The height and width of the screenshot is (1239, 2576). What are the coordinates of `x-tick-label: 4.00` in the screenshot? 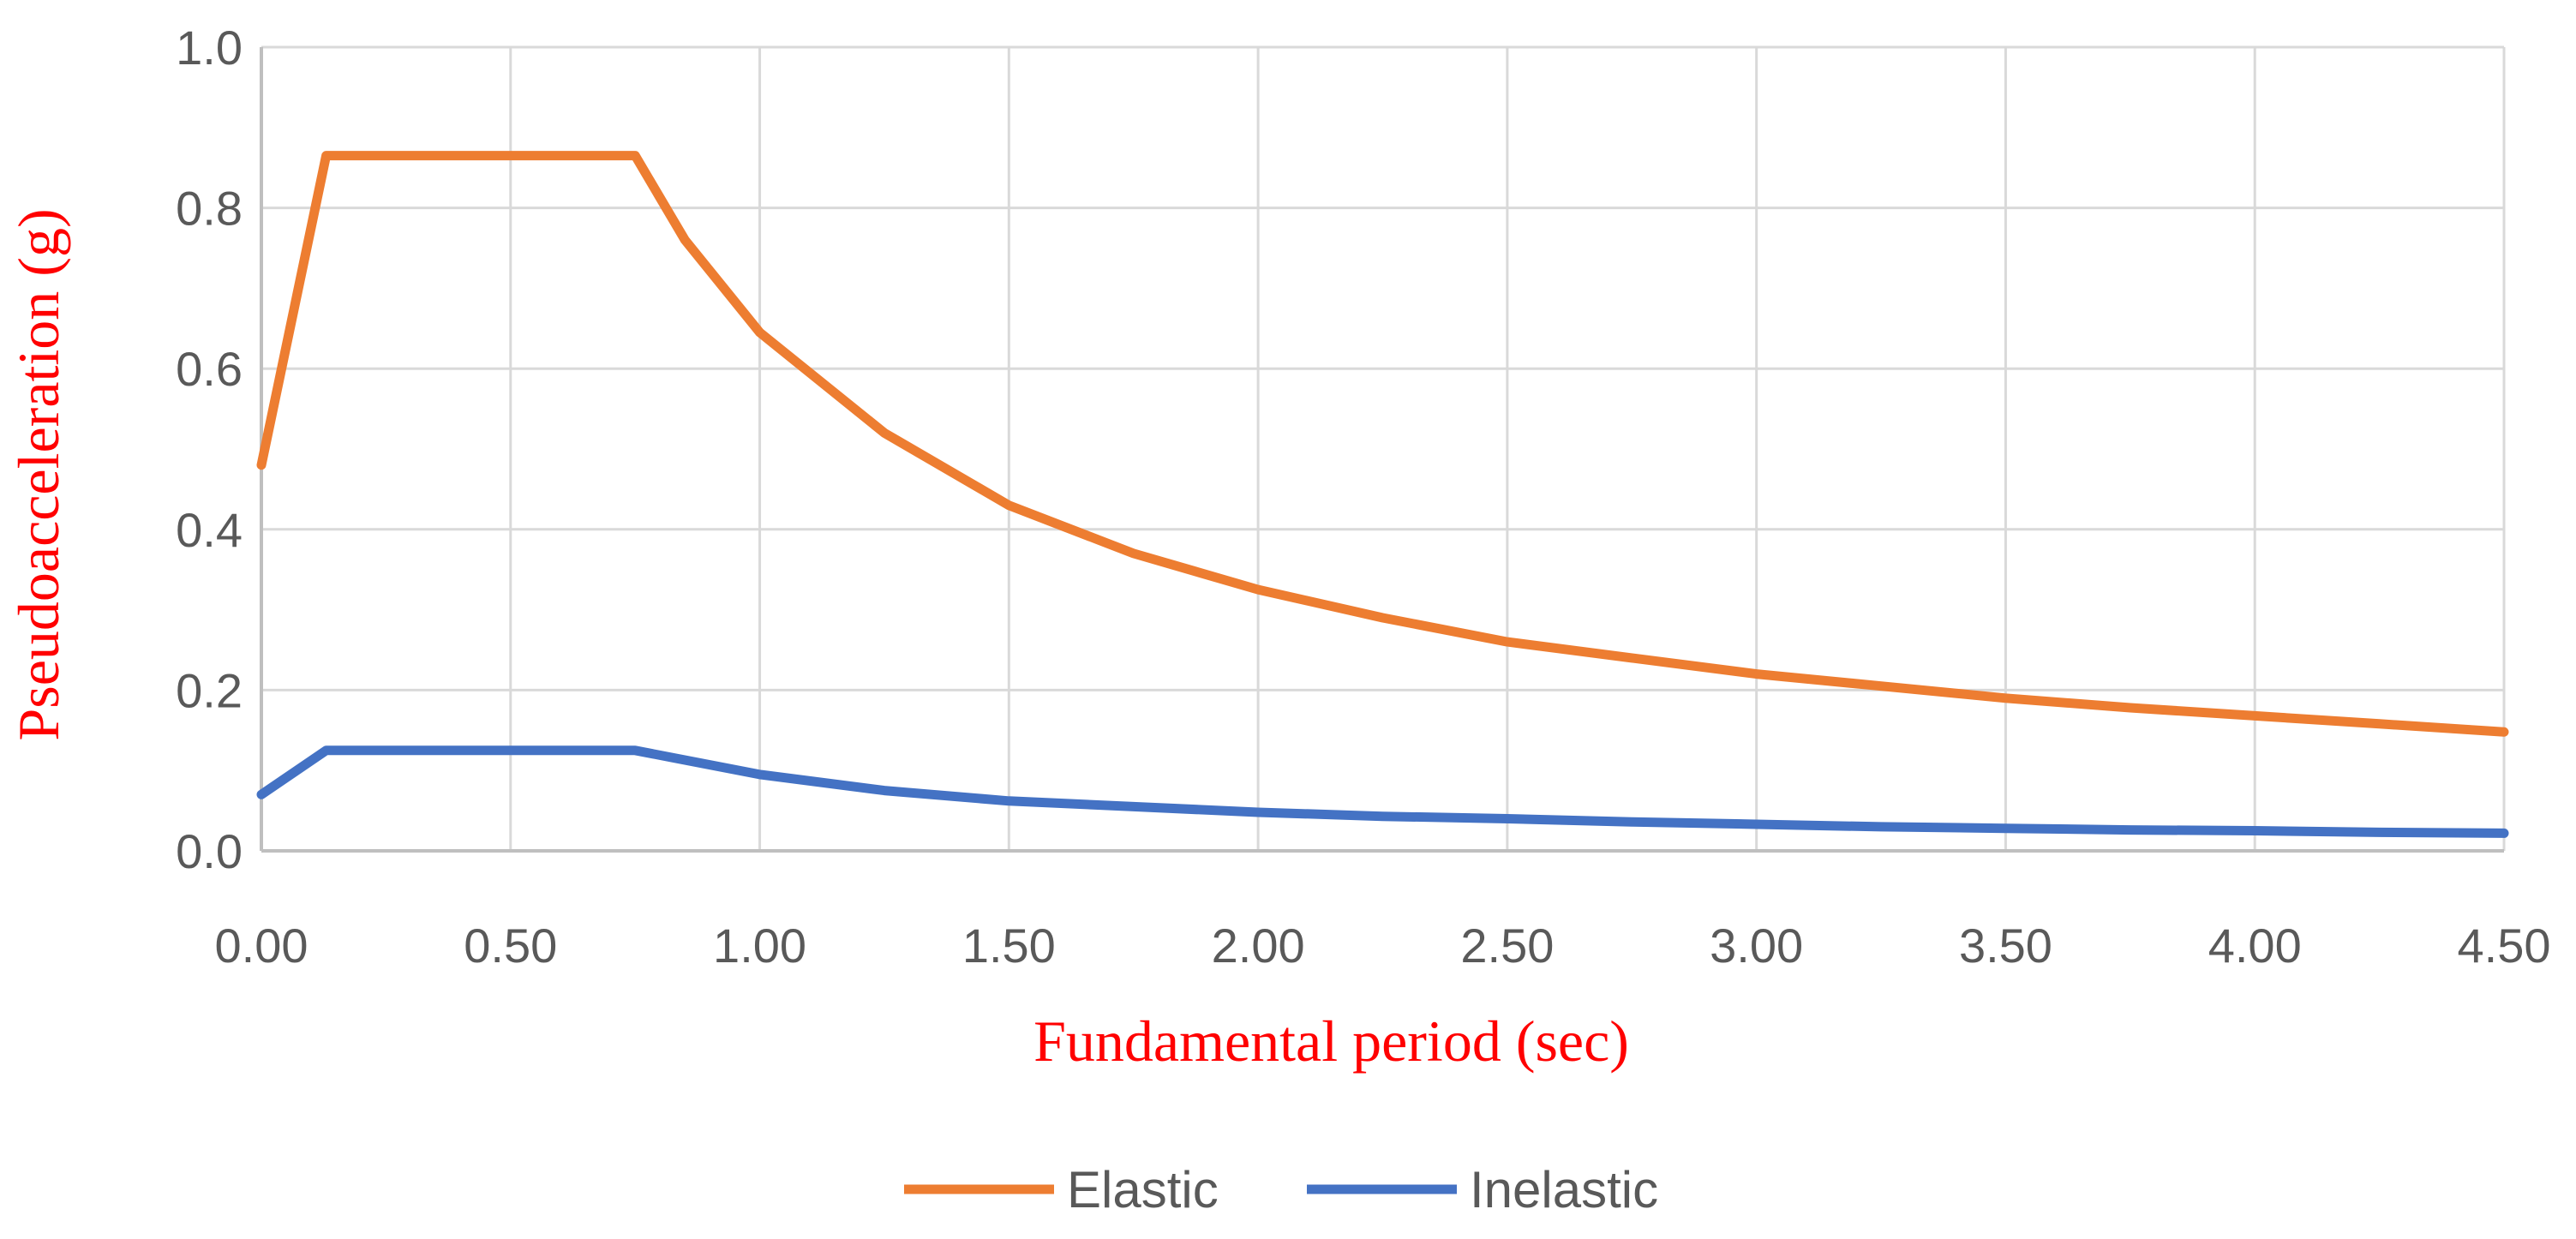 It's located at (2255, 946).